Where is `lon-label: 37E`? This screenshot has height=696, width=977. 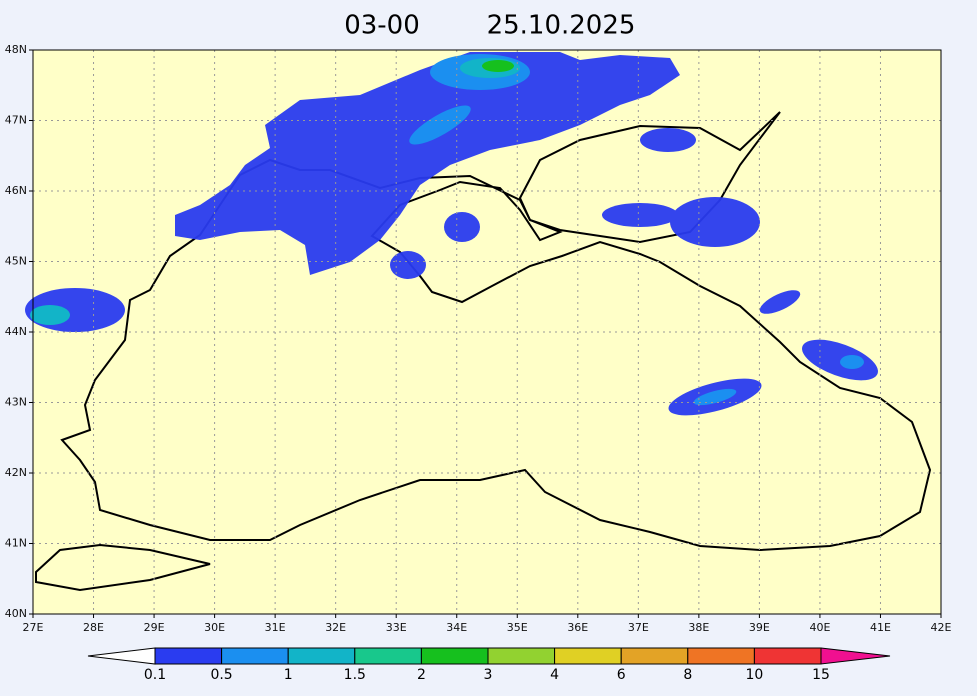
lon-label: 37E is located at coordinates (638, 627).